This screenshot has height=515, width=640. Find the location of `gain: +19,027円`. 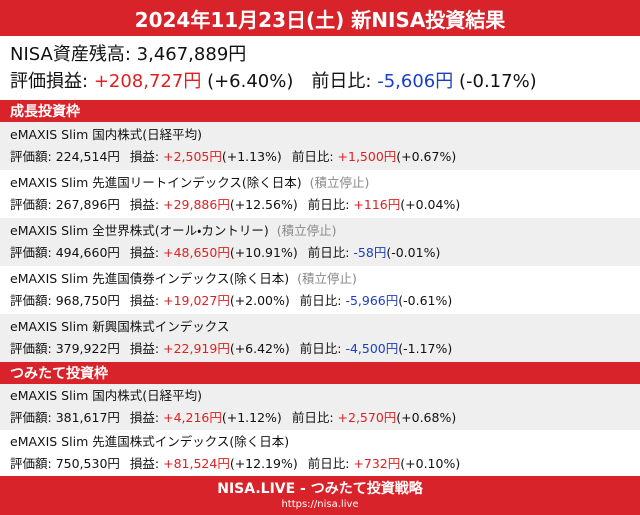

gain: +19,027円 is located at coordinates (196, 300).